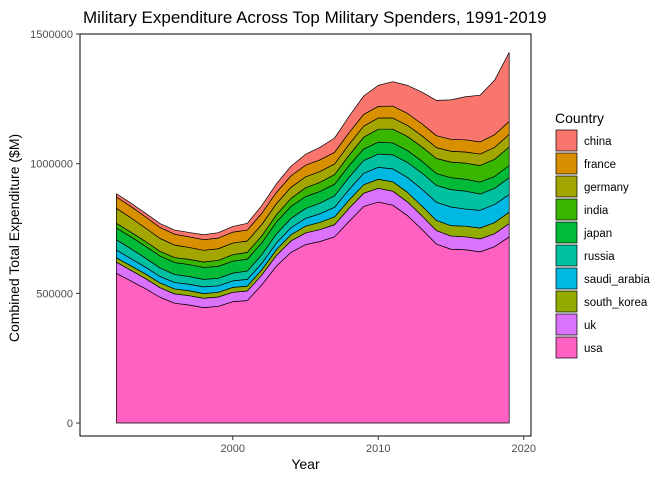 Image resolution: width=672 pixels, height=480 pixels. What do you see at coordinates (597, 234) in the screenshot?
I see `legend-label-japan: japan` at bounding box center [597, 234].